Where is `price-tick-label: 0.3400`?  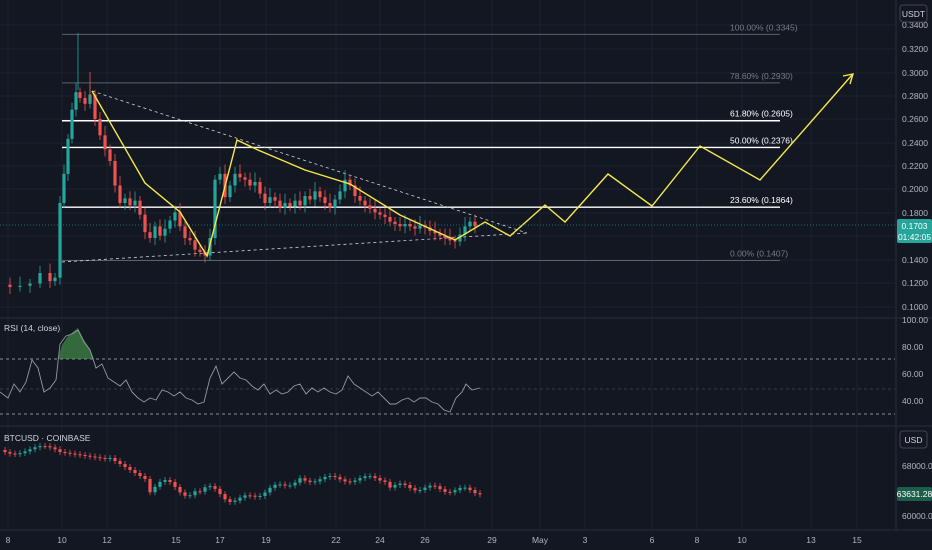 price-tick-label: 0.3400 is located at coordinates (915, 25).